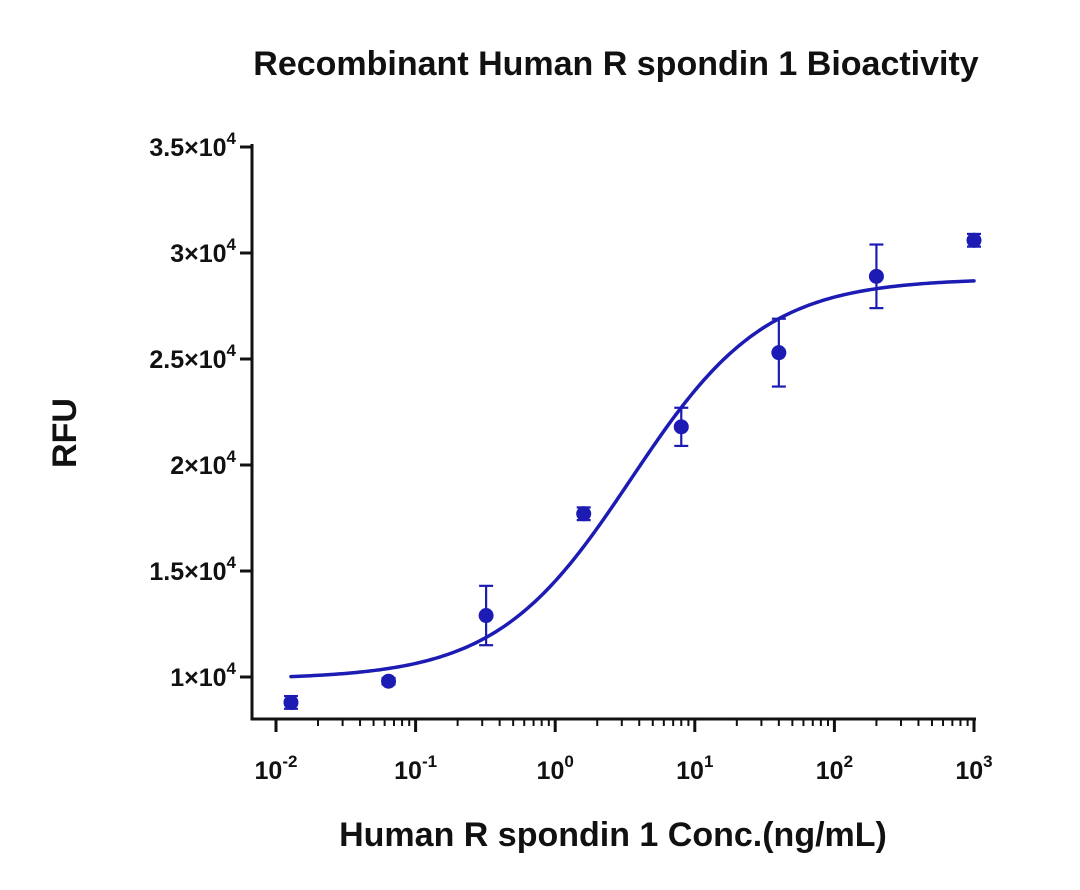  Describe the element at coordinates (555, 768) in the screenshot. I see `x-tick-label: 10⁰` at that location.